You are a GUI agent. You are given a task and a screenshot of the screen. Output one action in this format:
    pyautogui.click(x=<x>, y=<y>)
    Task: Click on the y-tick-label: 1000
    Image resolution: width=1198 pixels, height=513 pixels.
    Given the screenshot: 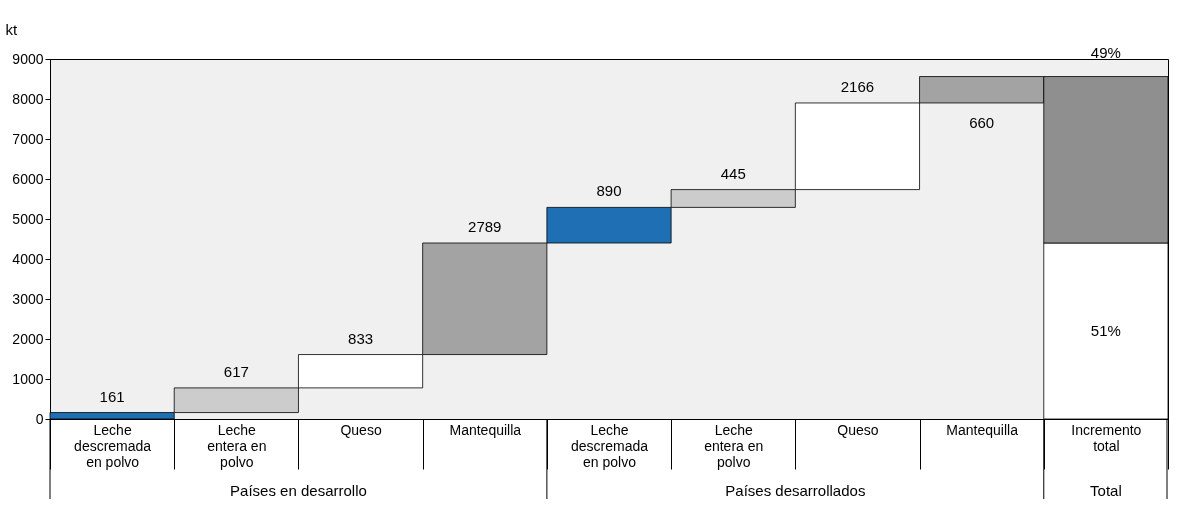 What is the action you would take?
    pyautogui.click(x=28, y=378)
    